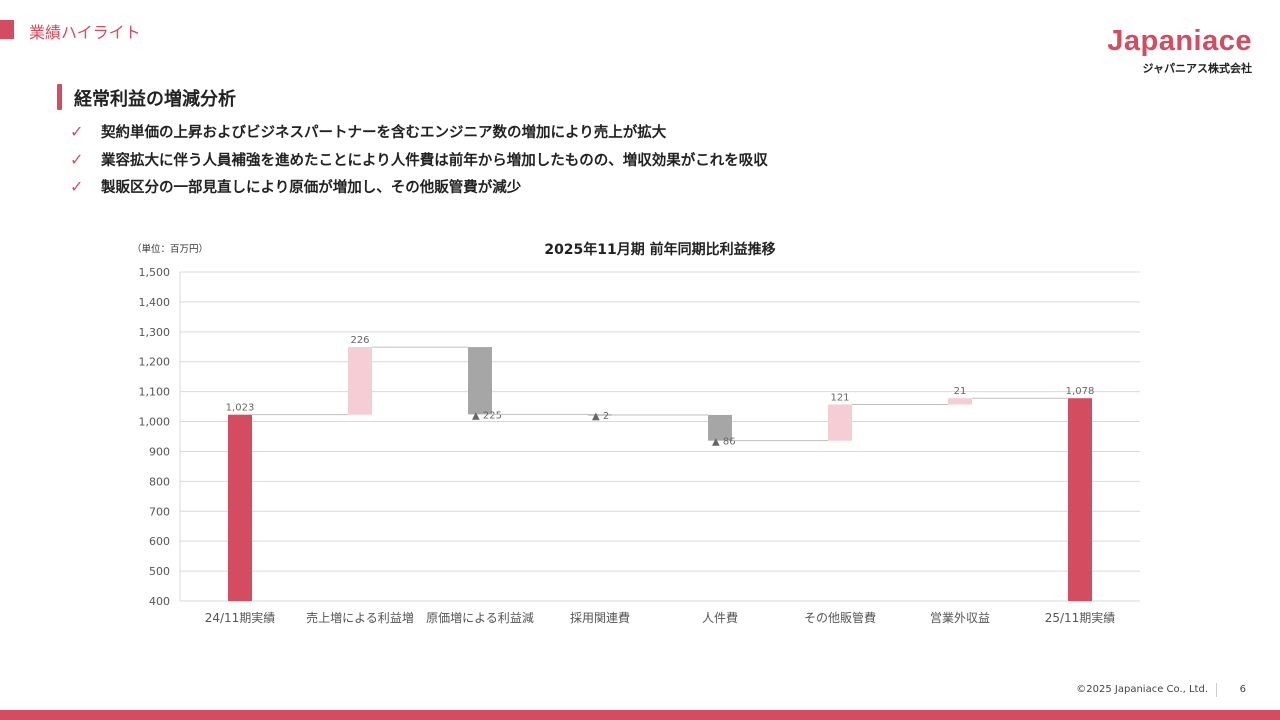 The height and width of the screenshot is (720, 1280). I want to click on page-title: 経常利益の増減分析, so click(155, 99).